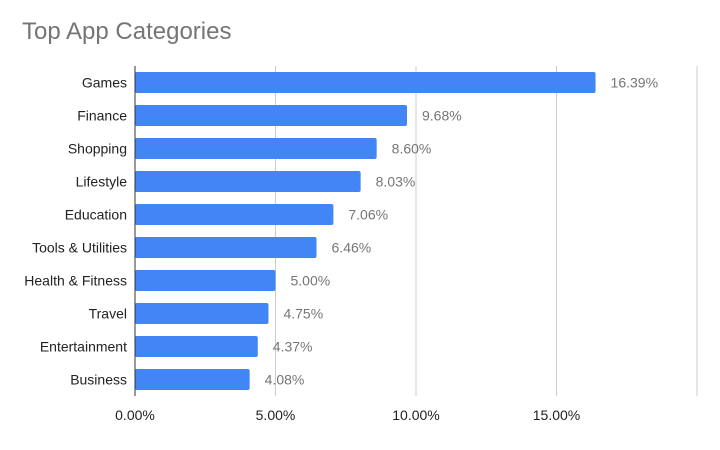 This screenshot has width=720, height=450. What do you see at coordinates (108, 314) in the screenshot?
I see `category-label-7: Travel` at bounding box center [108, 314].